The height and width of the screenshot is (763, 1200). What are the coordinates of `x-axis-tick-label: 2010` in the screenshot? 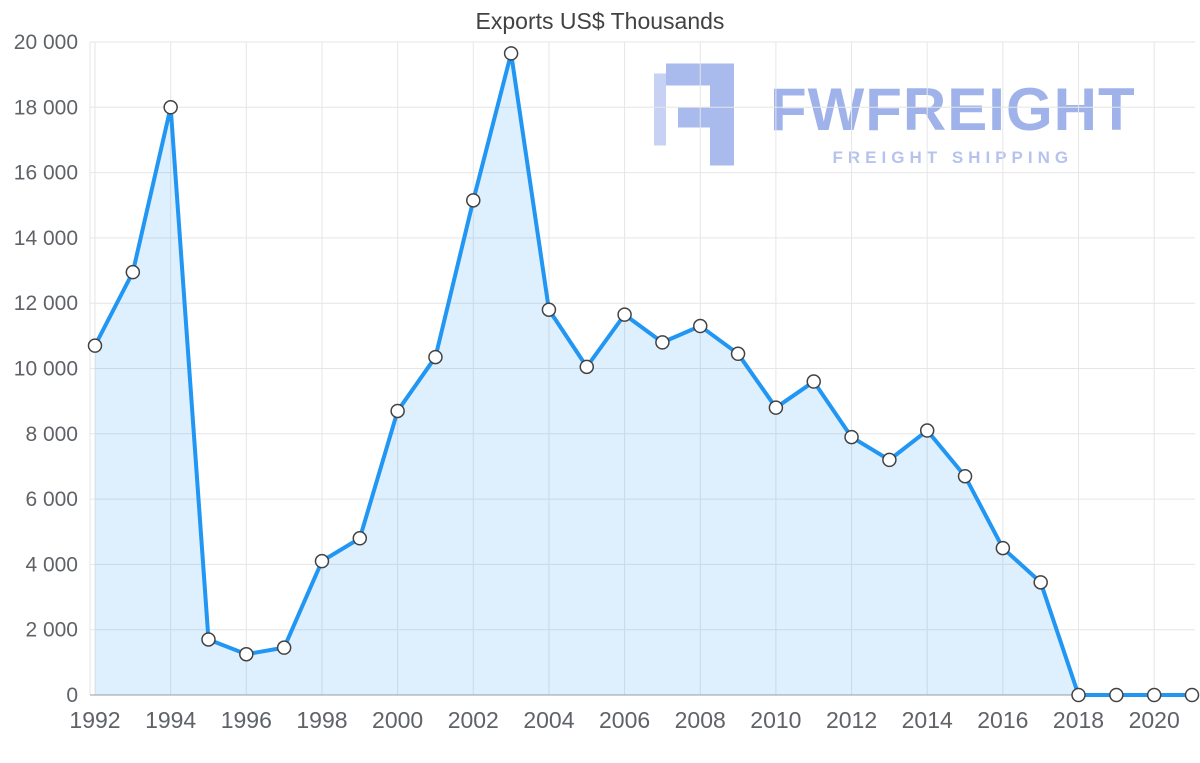 It's located at (775, 720).